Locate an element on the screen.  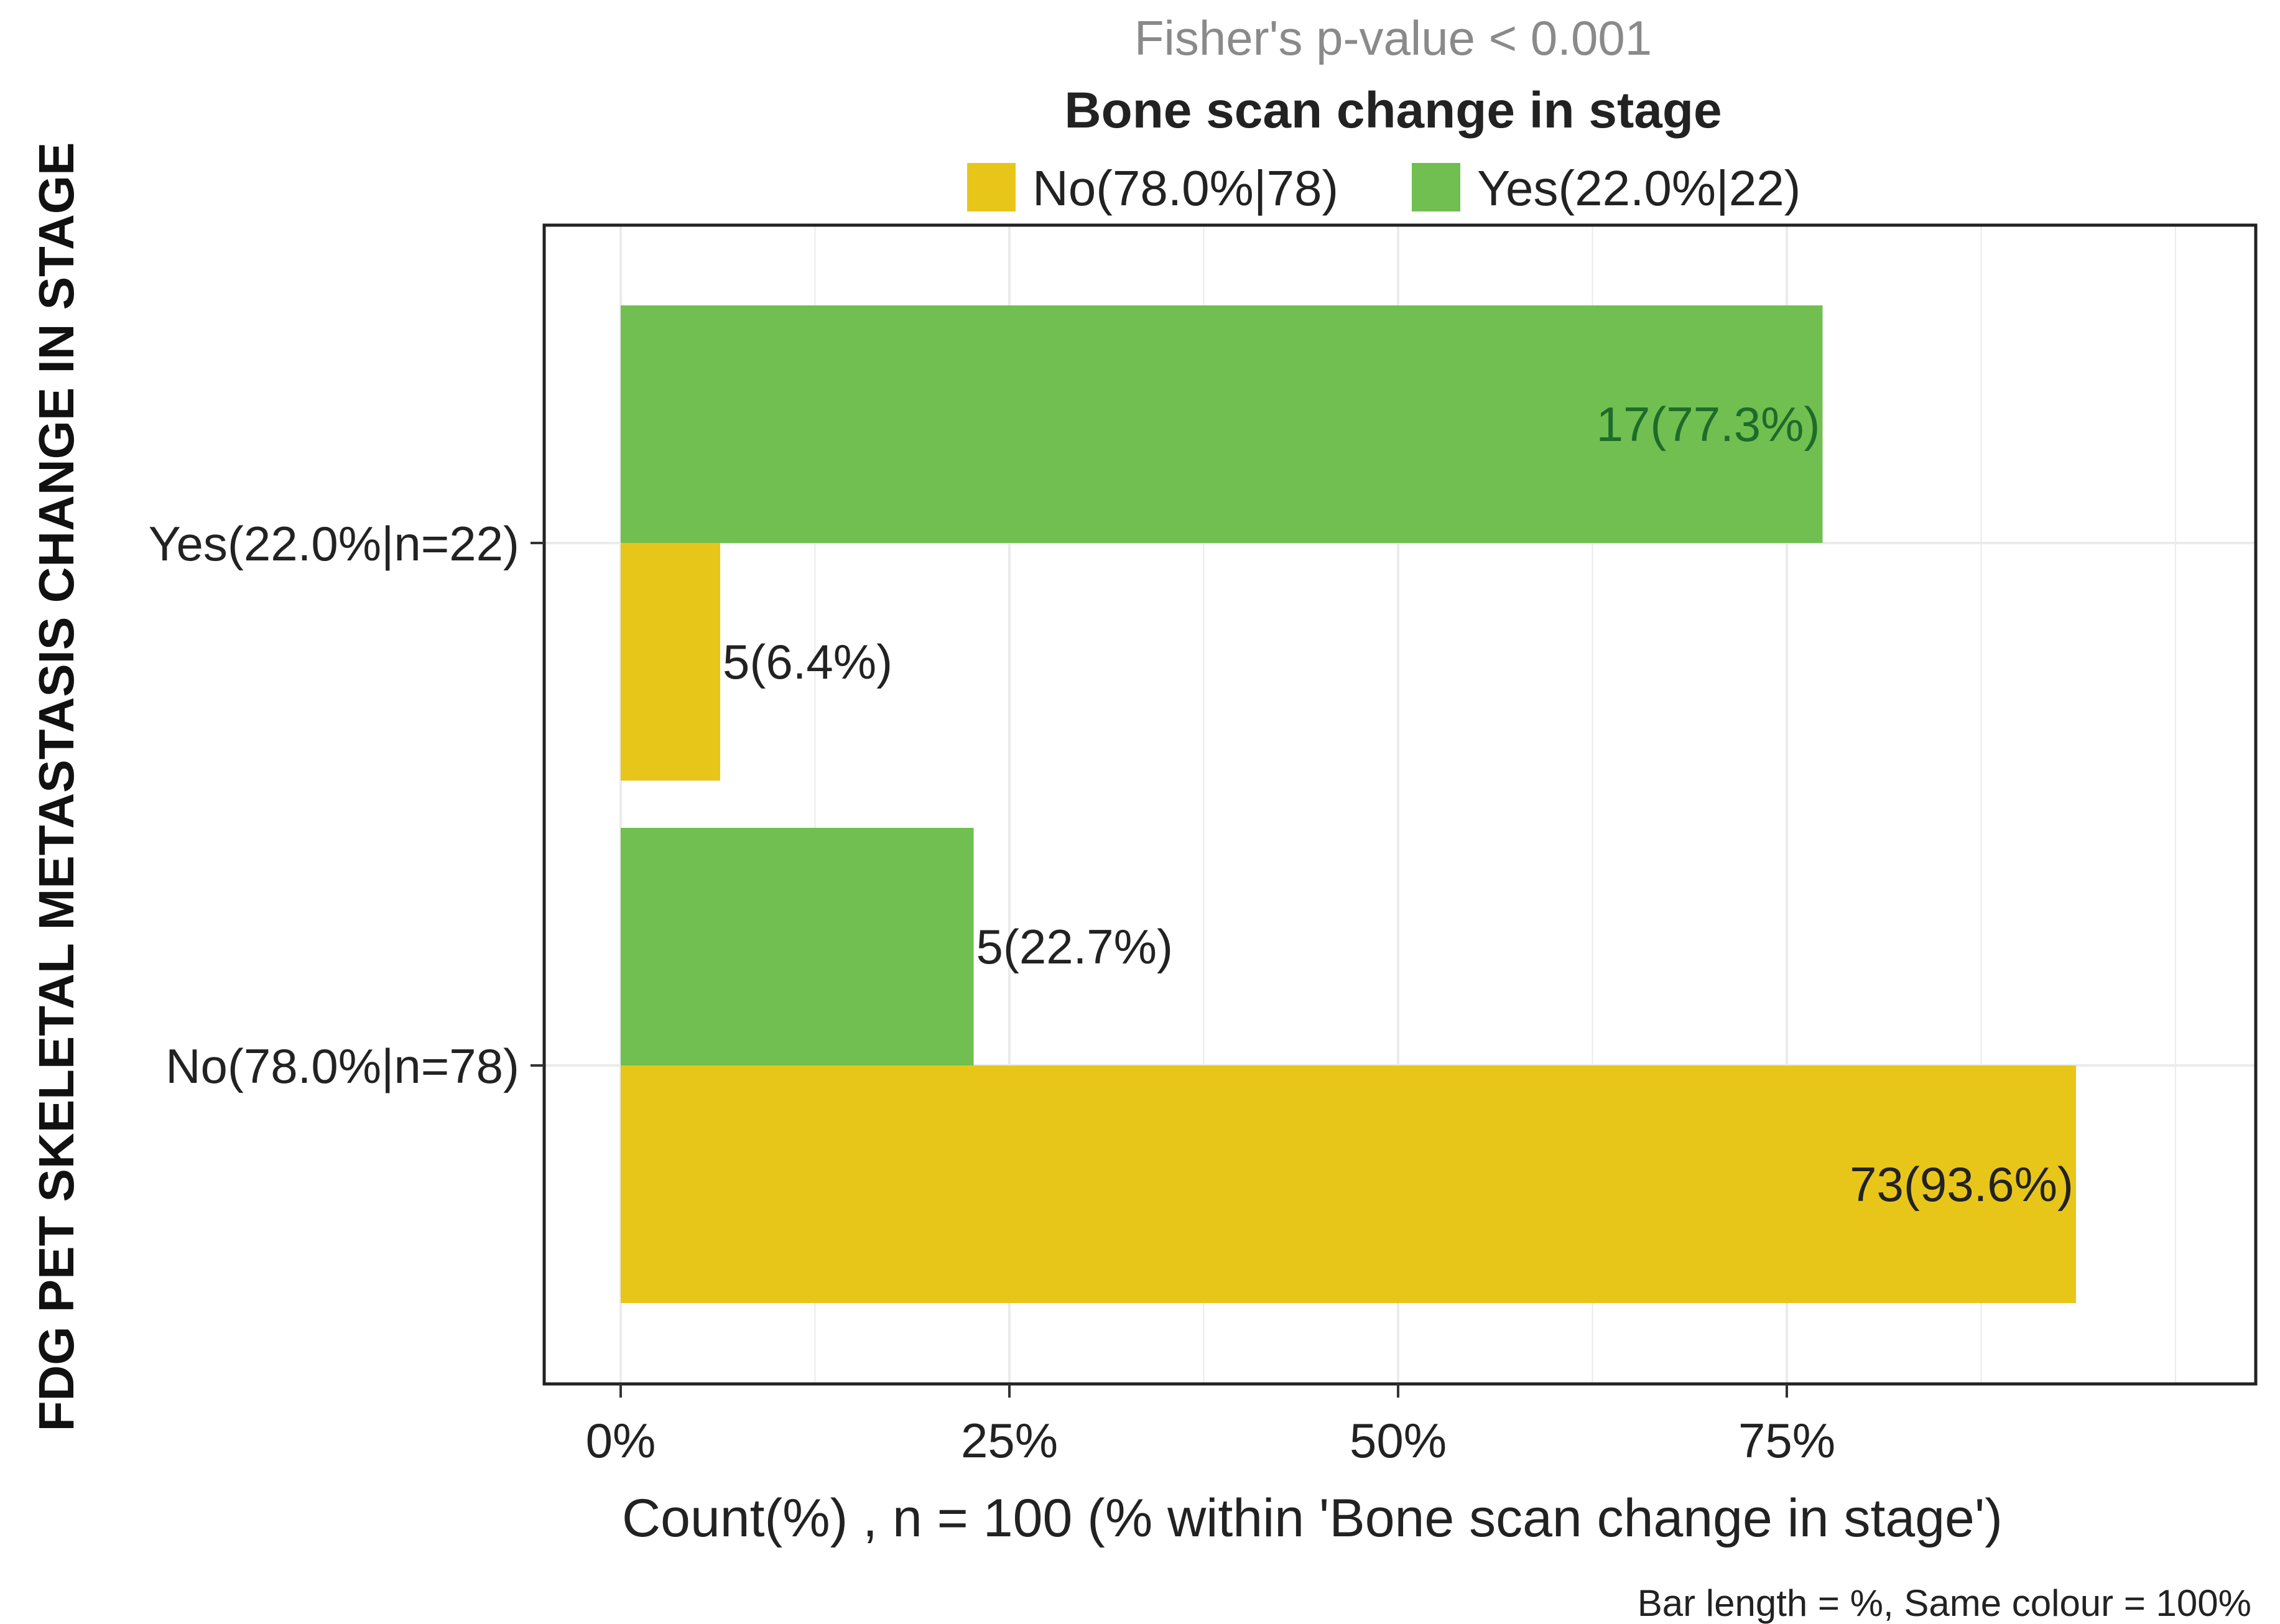
data-label: 17(77.3%) is located at coordinates (1708, 424).